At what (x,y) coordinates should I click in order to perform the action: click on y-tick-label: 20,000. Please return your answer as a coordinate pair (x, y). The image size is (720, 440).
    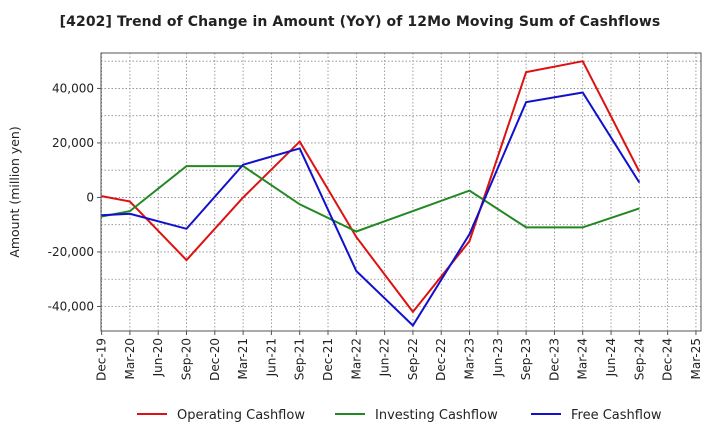
    Looking at the image, I should click on (73, 143).